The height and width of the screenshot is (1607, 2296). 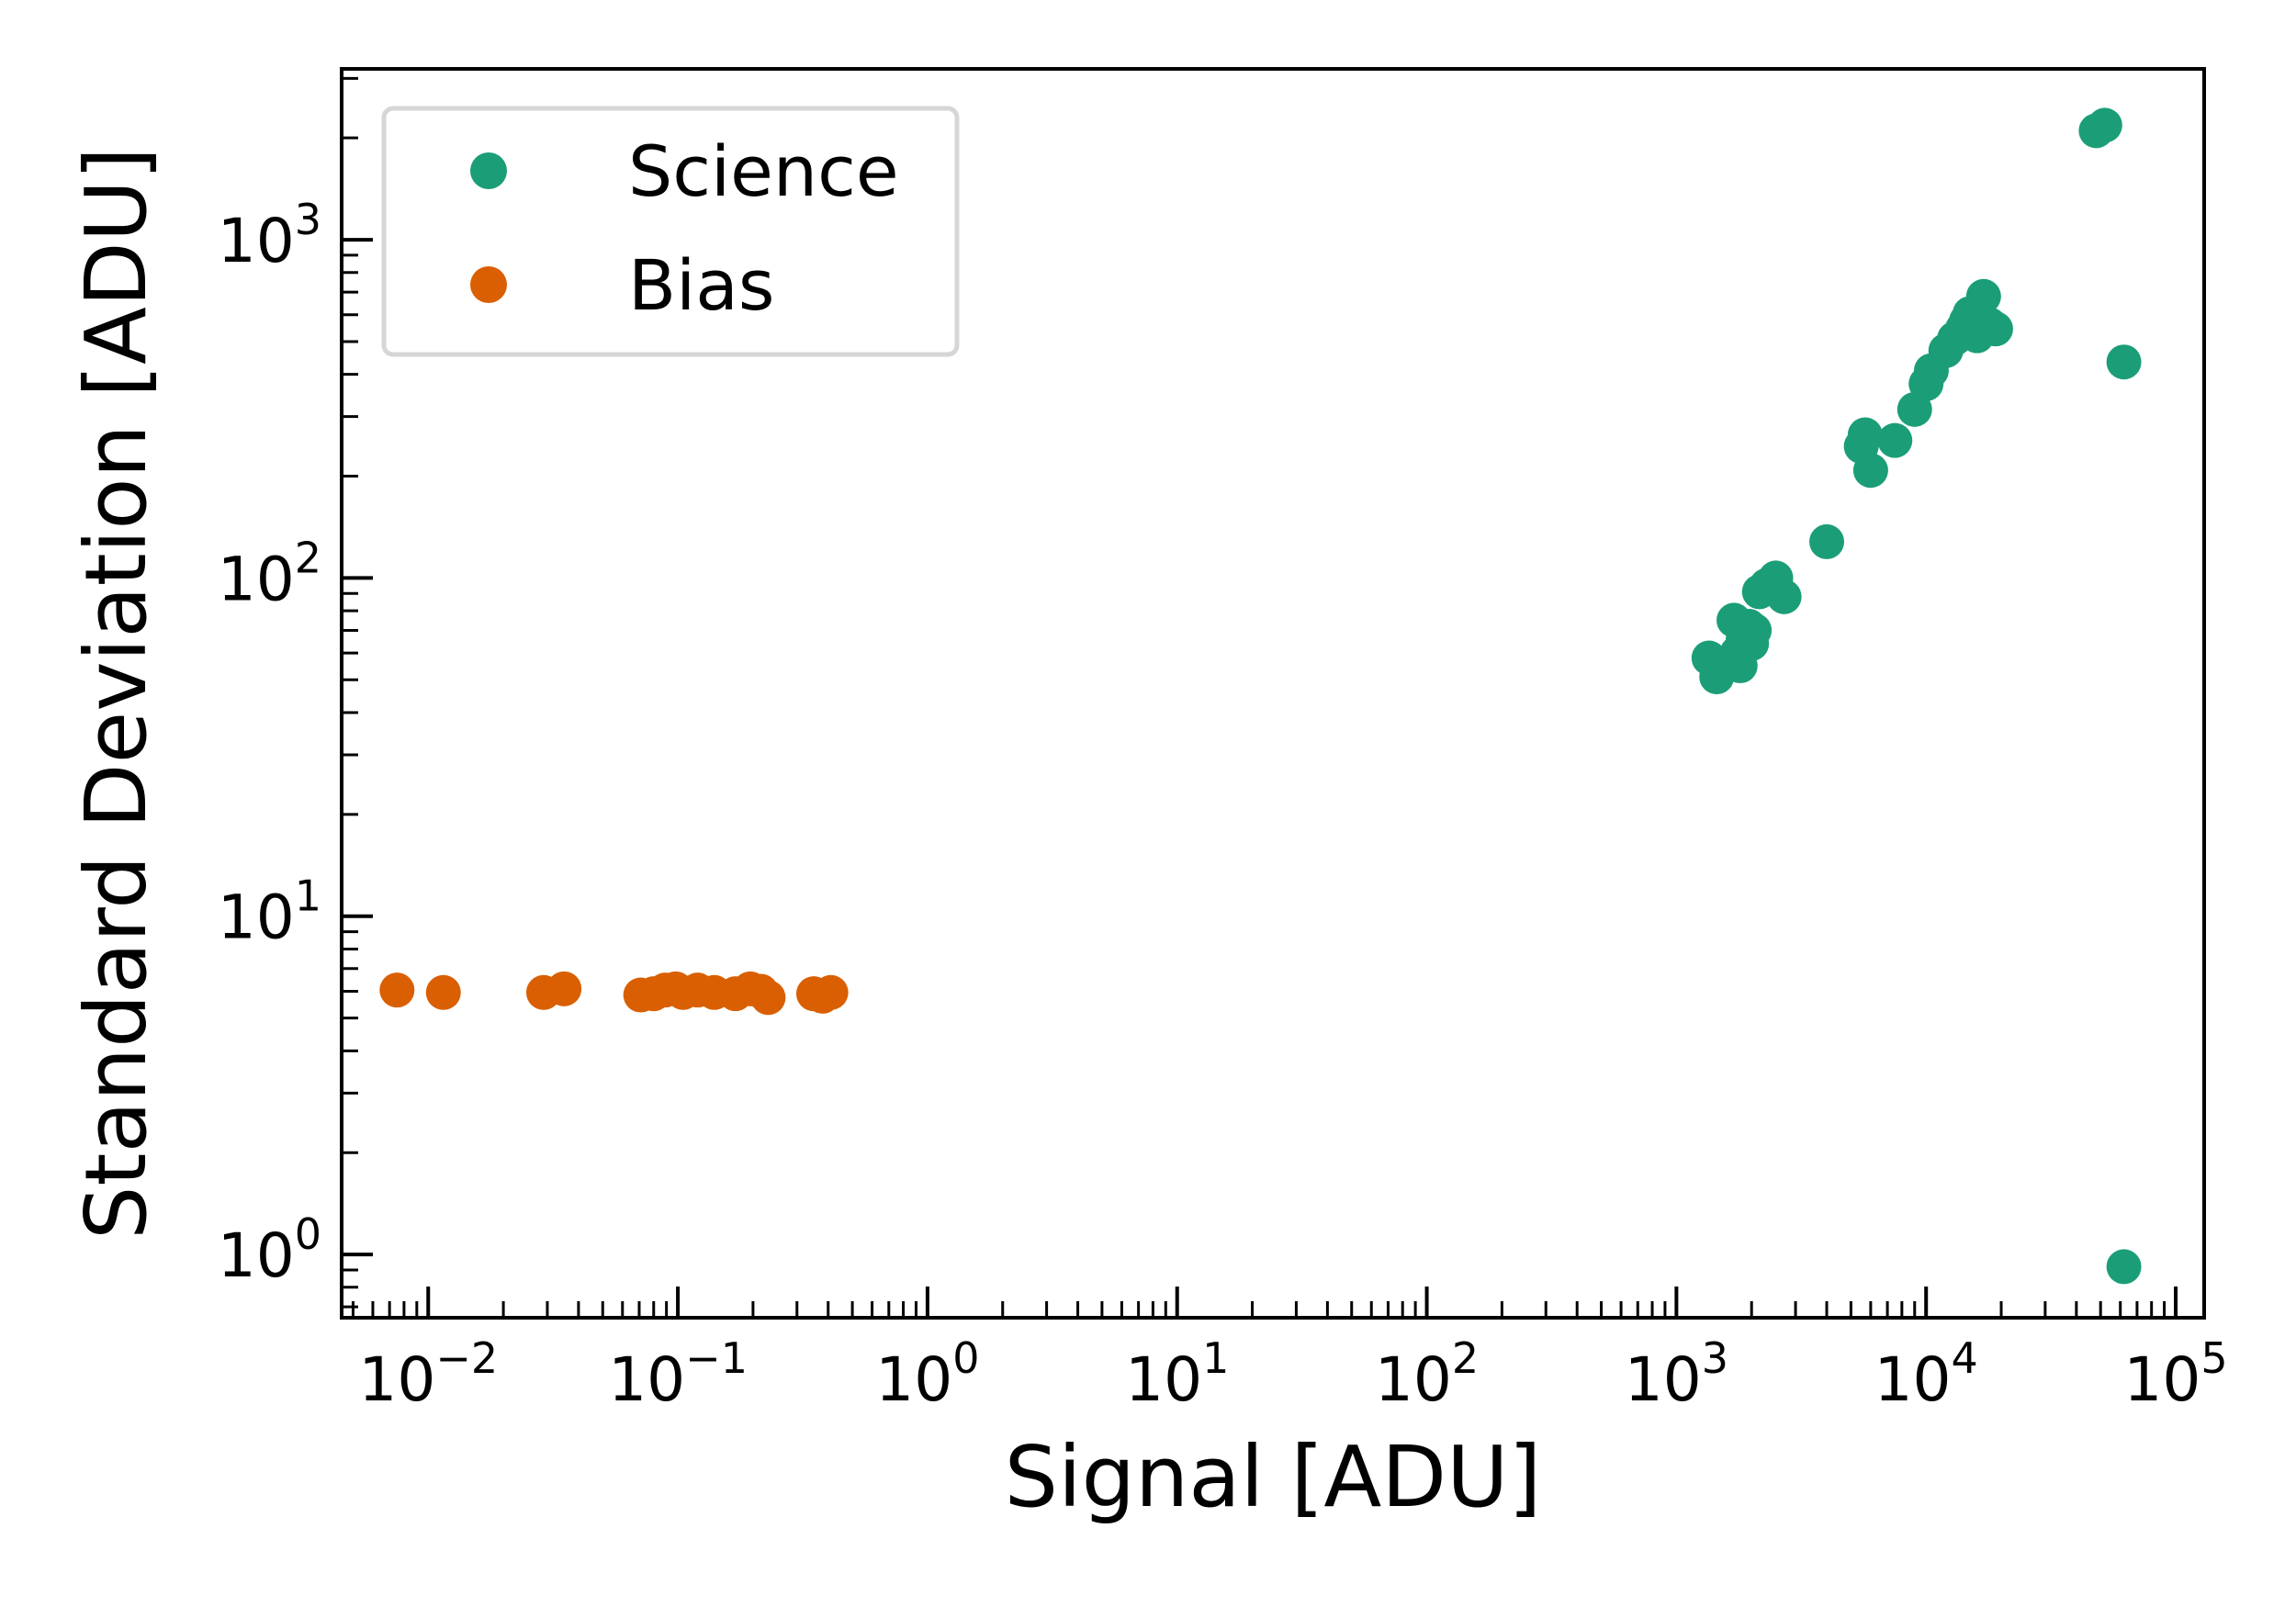 What do you see at coordinates (269, 912) in the screenshot?
I see `y-tick-label: 10¹` at bounding box center [269, 912].